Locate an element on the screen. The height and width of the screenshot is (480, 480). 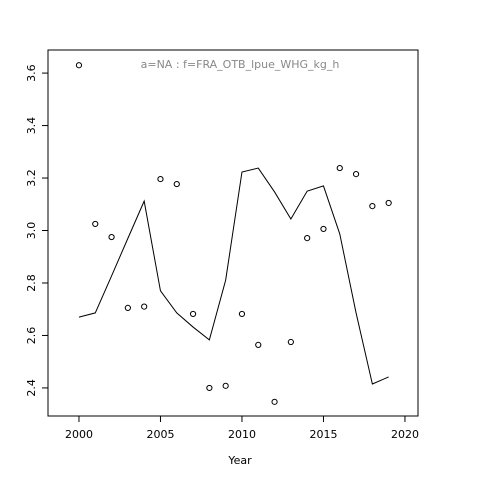
x-tick-label: 2005 is located at coordinates (160, 434).